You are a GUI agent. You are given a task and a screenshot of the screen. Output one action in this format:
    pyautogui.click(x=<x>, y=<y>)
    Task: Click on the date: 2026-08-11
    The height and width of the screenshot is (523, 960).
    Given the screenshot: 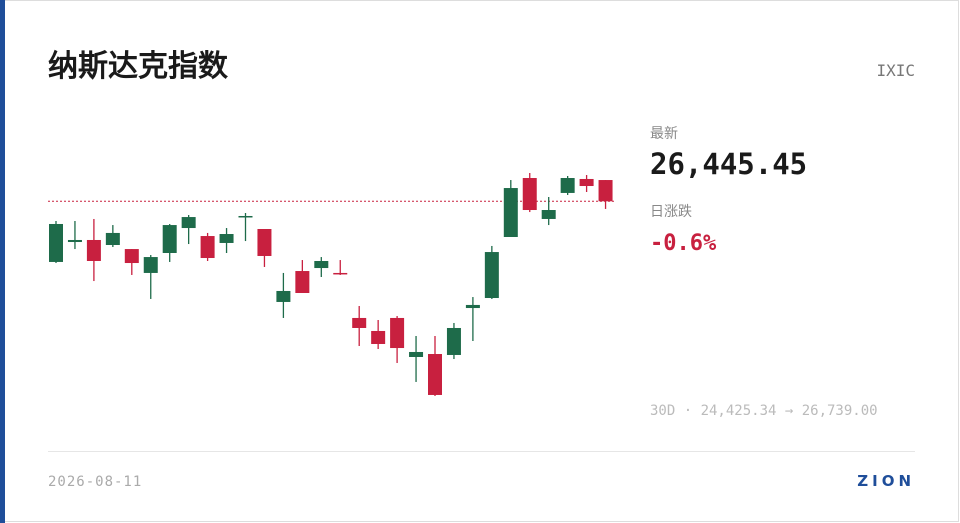 What is the action you would take?
    pyautogui.click(x=95, y=482)
    